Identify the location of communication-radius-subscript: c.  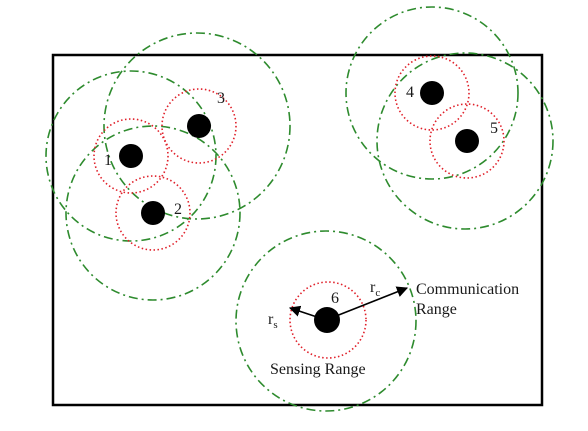
(377, 293).